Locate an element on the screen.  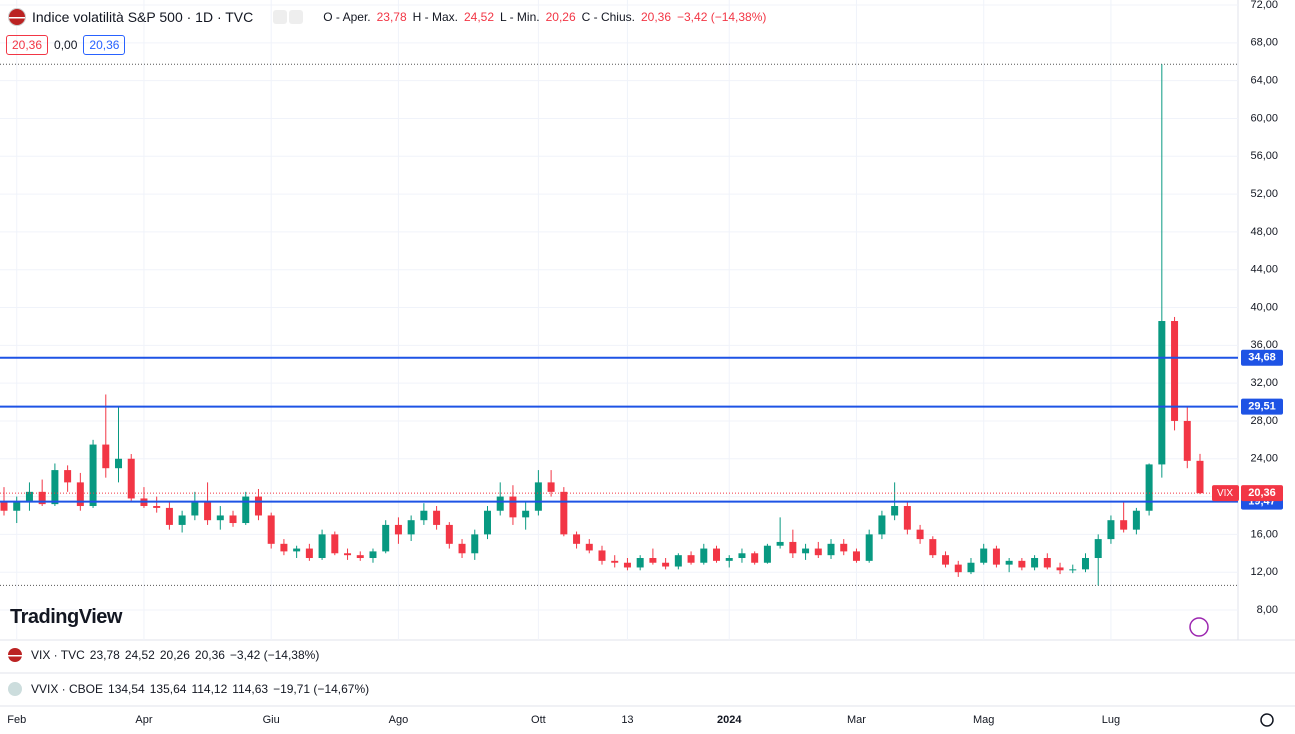
y-tick-label: 32,00 is located at coordinates (1264, 383).